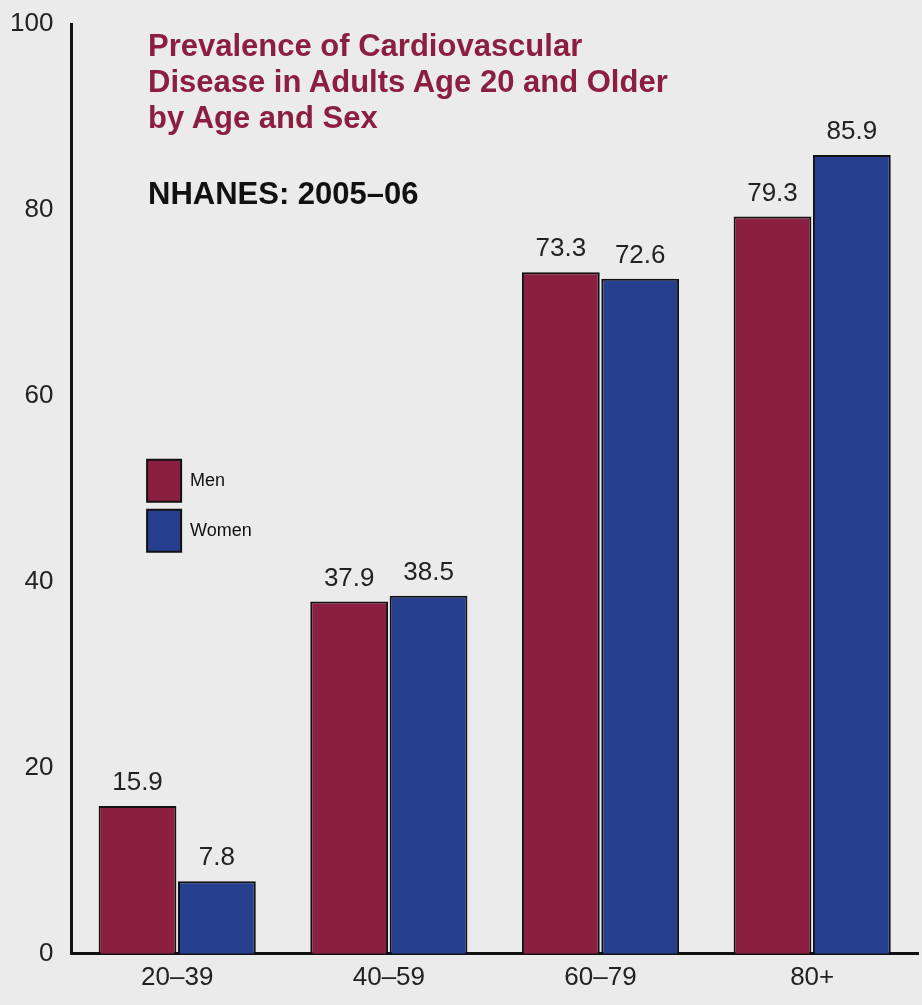  Describe the element at coordinates (39, 208) in the screenshot. I see `y-tick-label: 80` at that location.